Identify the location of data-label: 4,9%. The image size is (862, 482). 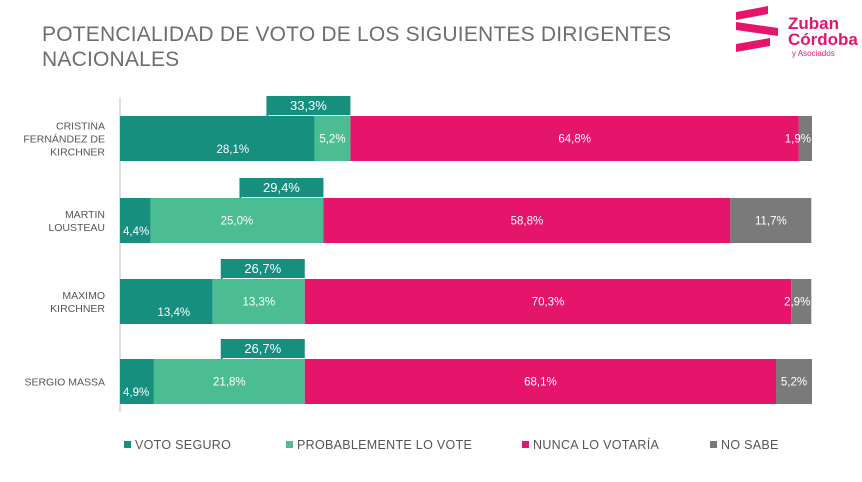
(136, 393).